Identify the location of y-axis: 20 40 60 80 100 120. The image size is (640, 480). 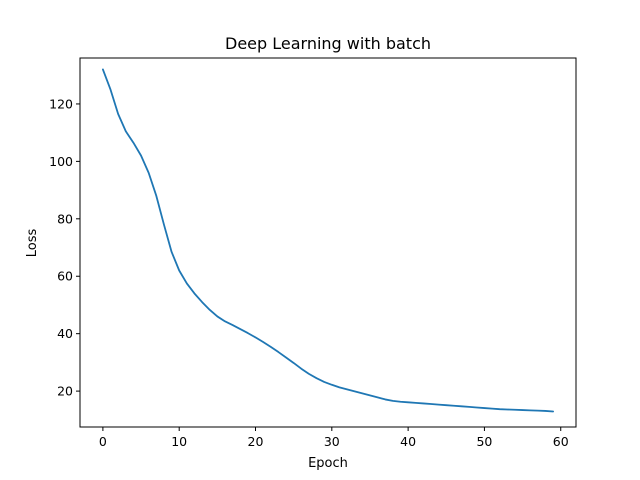
(64, 247).